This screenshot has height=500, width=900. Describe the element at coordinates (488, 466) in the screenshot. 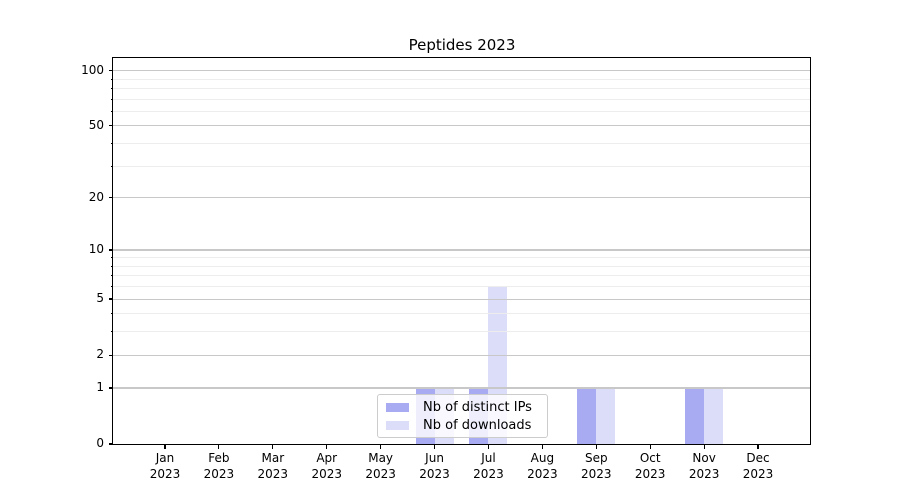

I see `x-tick-label: Jul 2023` at that location.